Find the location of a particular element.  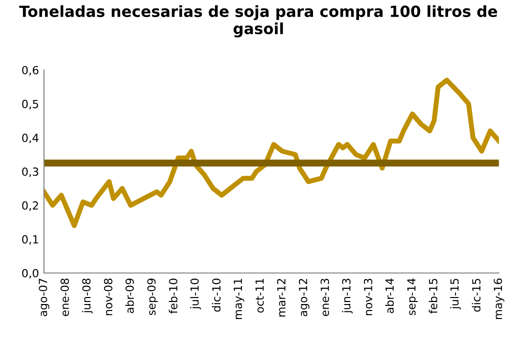

x-tick-label: nov-13 is located at coordinates (368, 297).